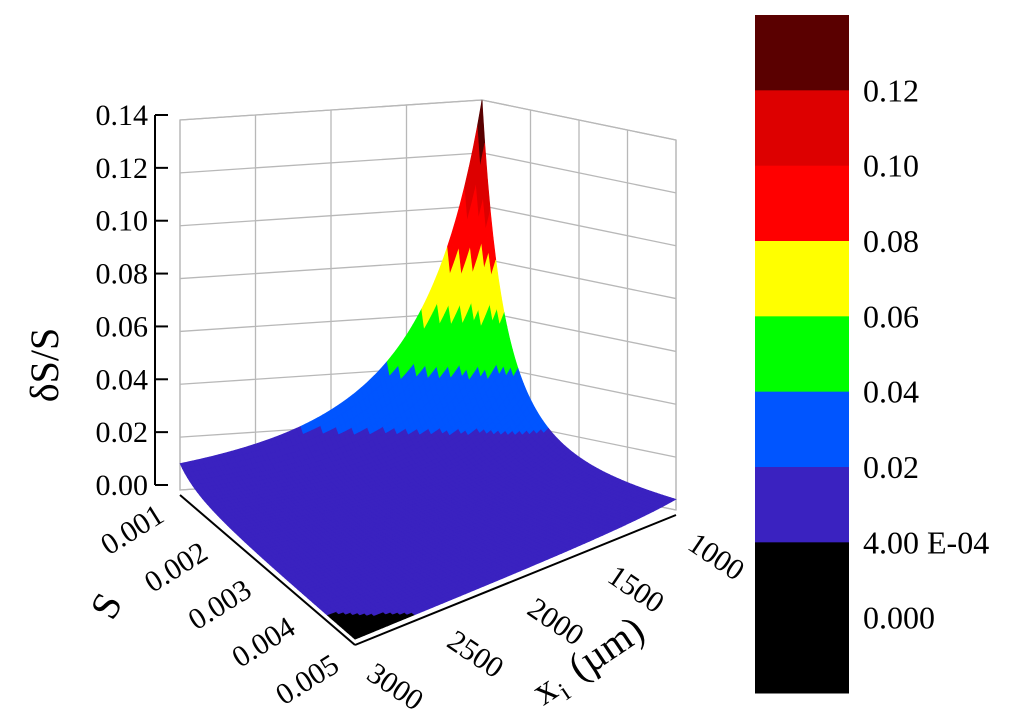  What do you see at coordinates (176, 567) in the screenshot?
I see `s-tick-label: 0.002` at bounding box center [176, 567].